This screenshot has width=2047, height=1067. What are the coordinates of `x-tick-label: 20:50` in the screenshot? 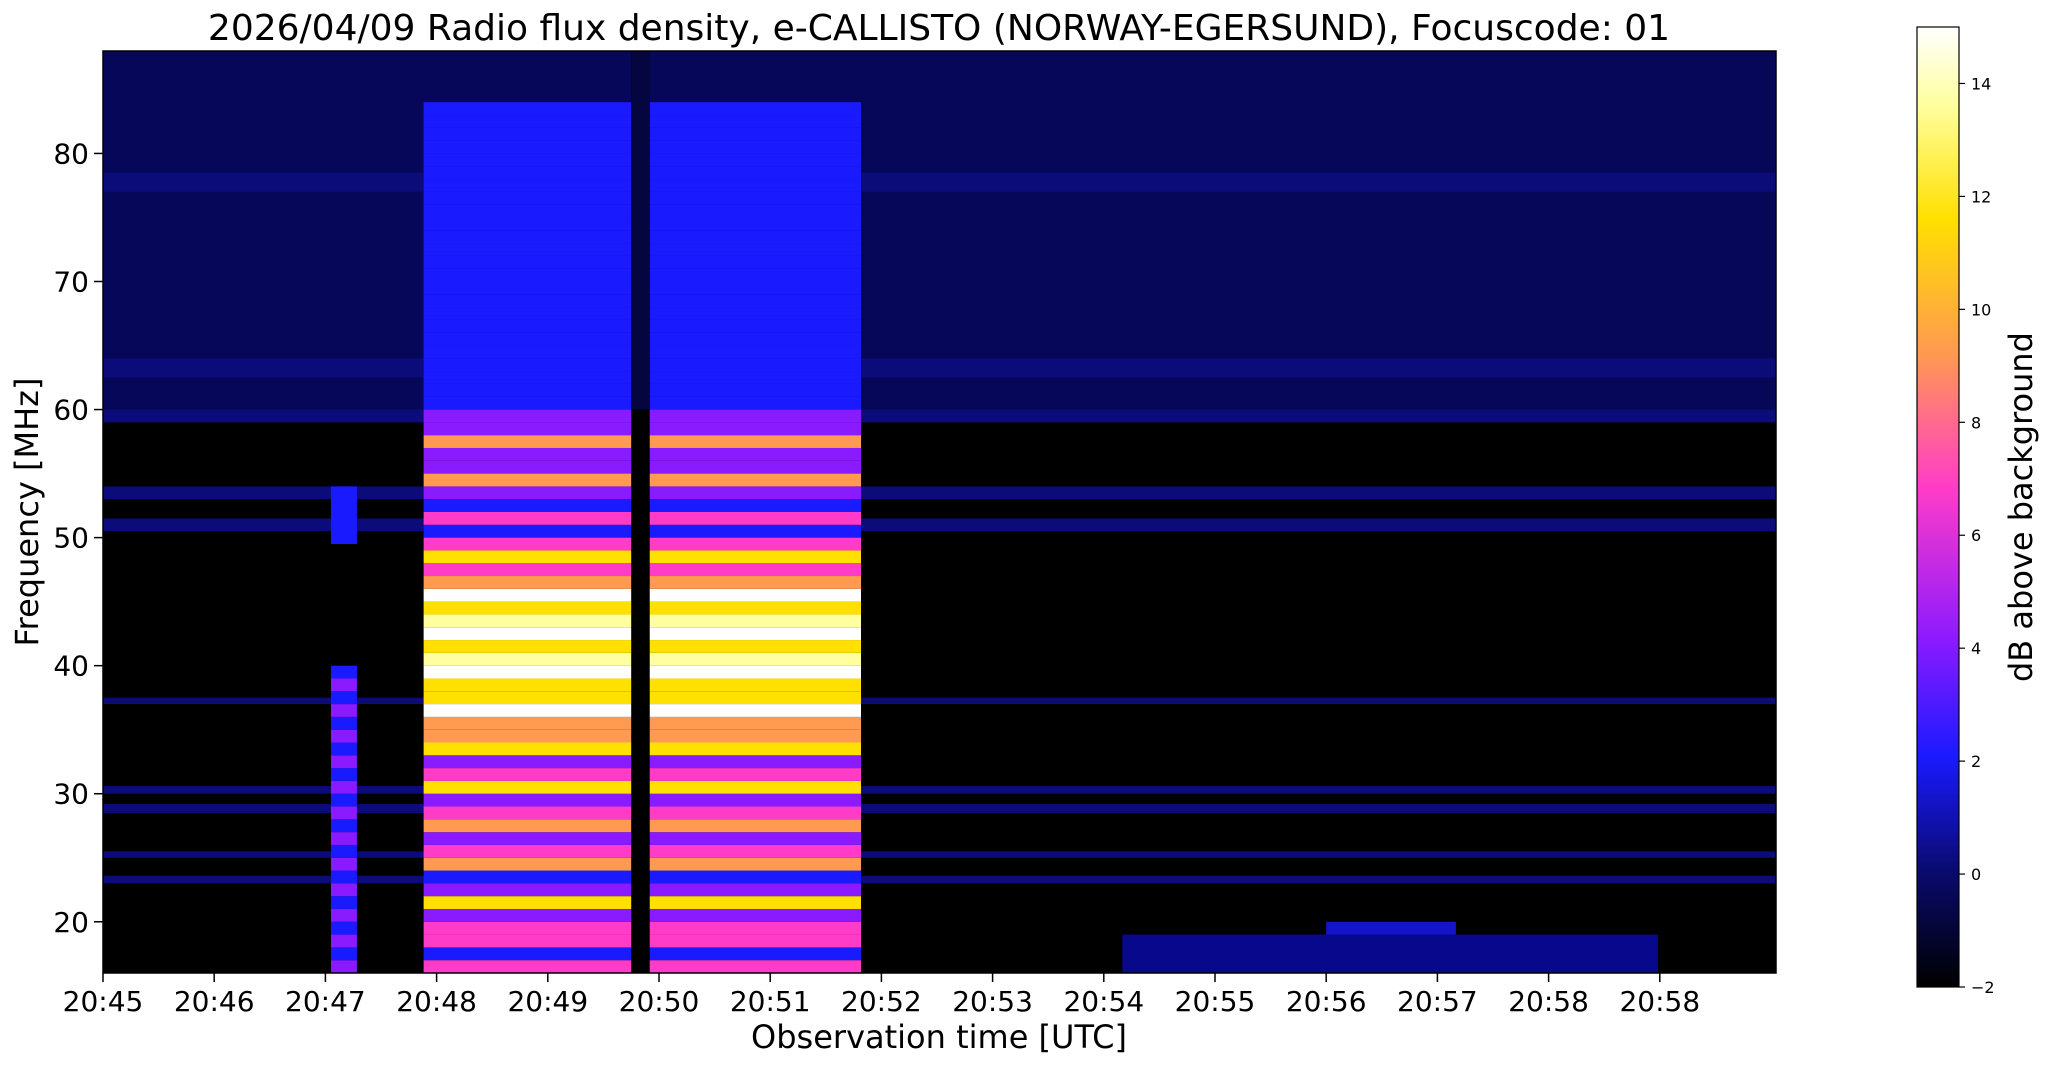 It's located at (659, 1001).